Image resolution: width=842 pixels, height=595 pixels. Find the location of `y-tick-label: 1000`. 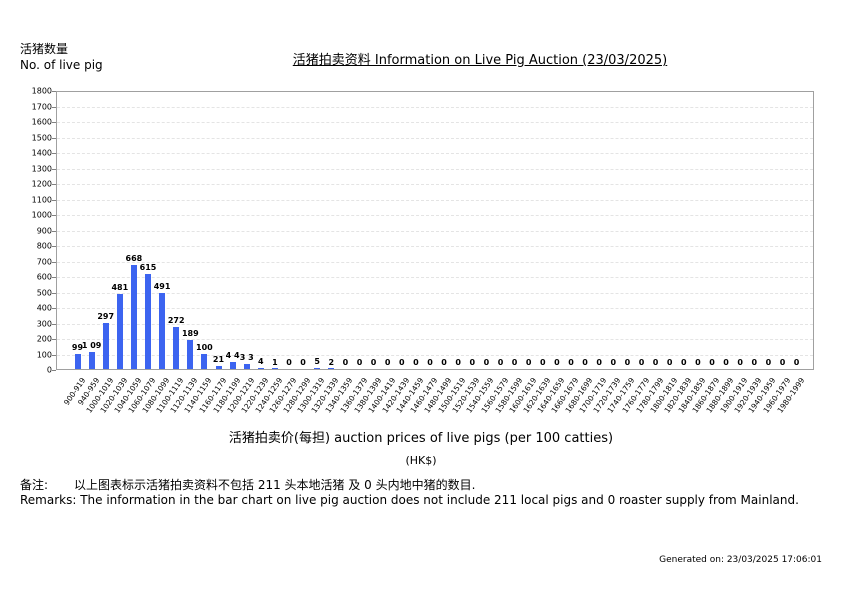

y-tick-label: 1000 is located at coordinates (41, 215).